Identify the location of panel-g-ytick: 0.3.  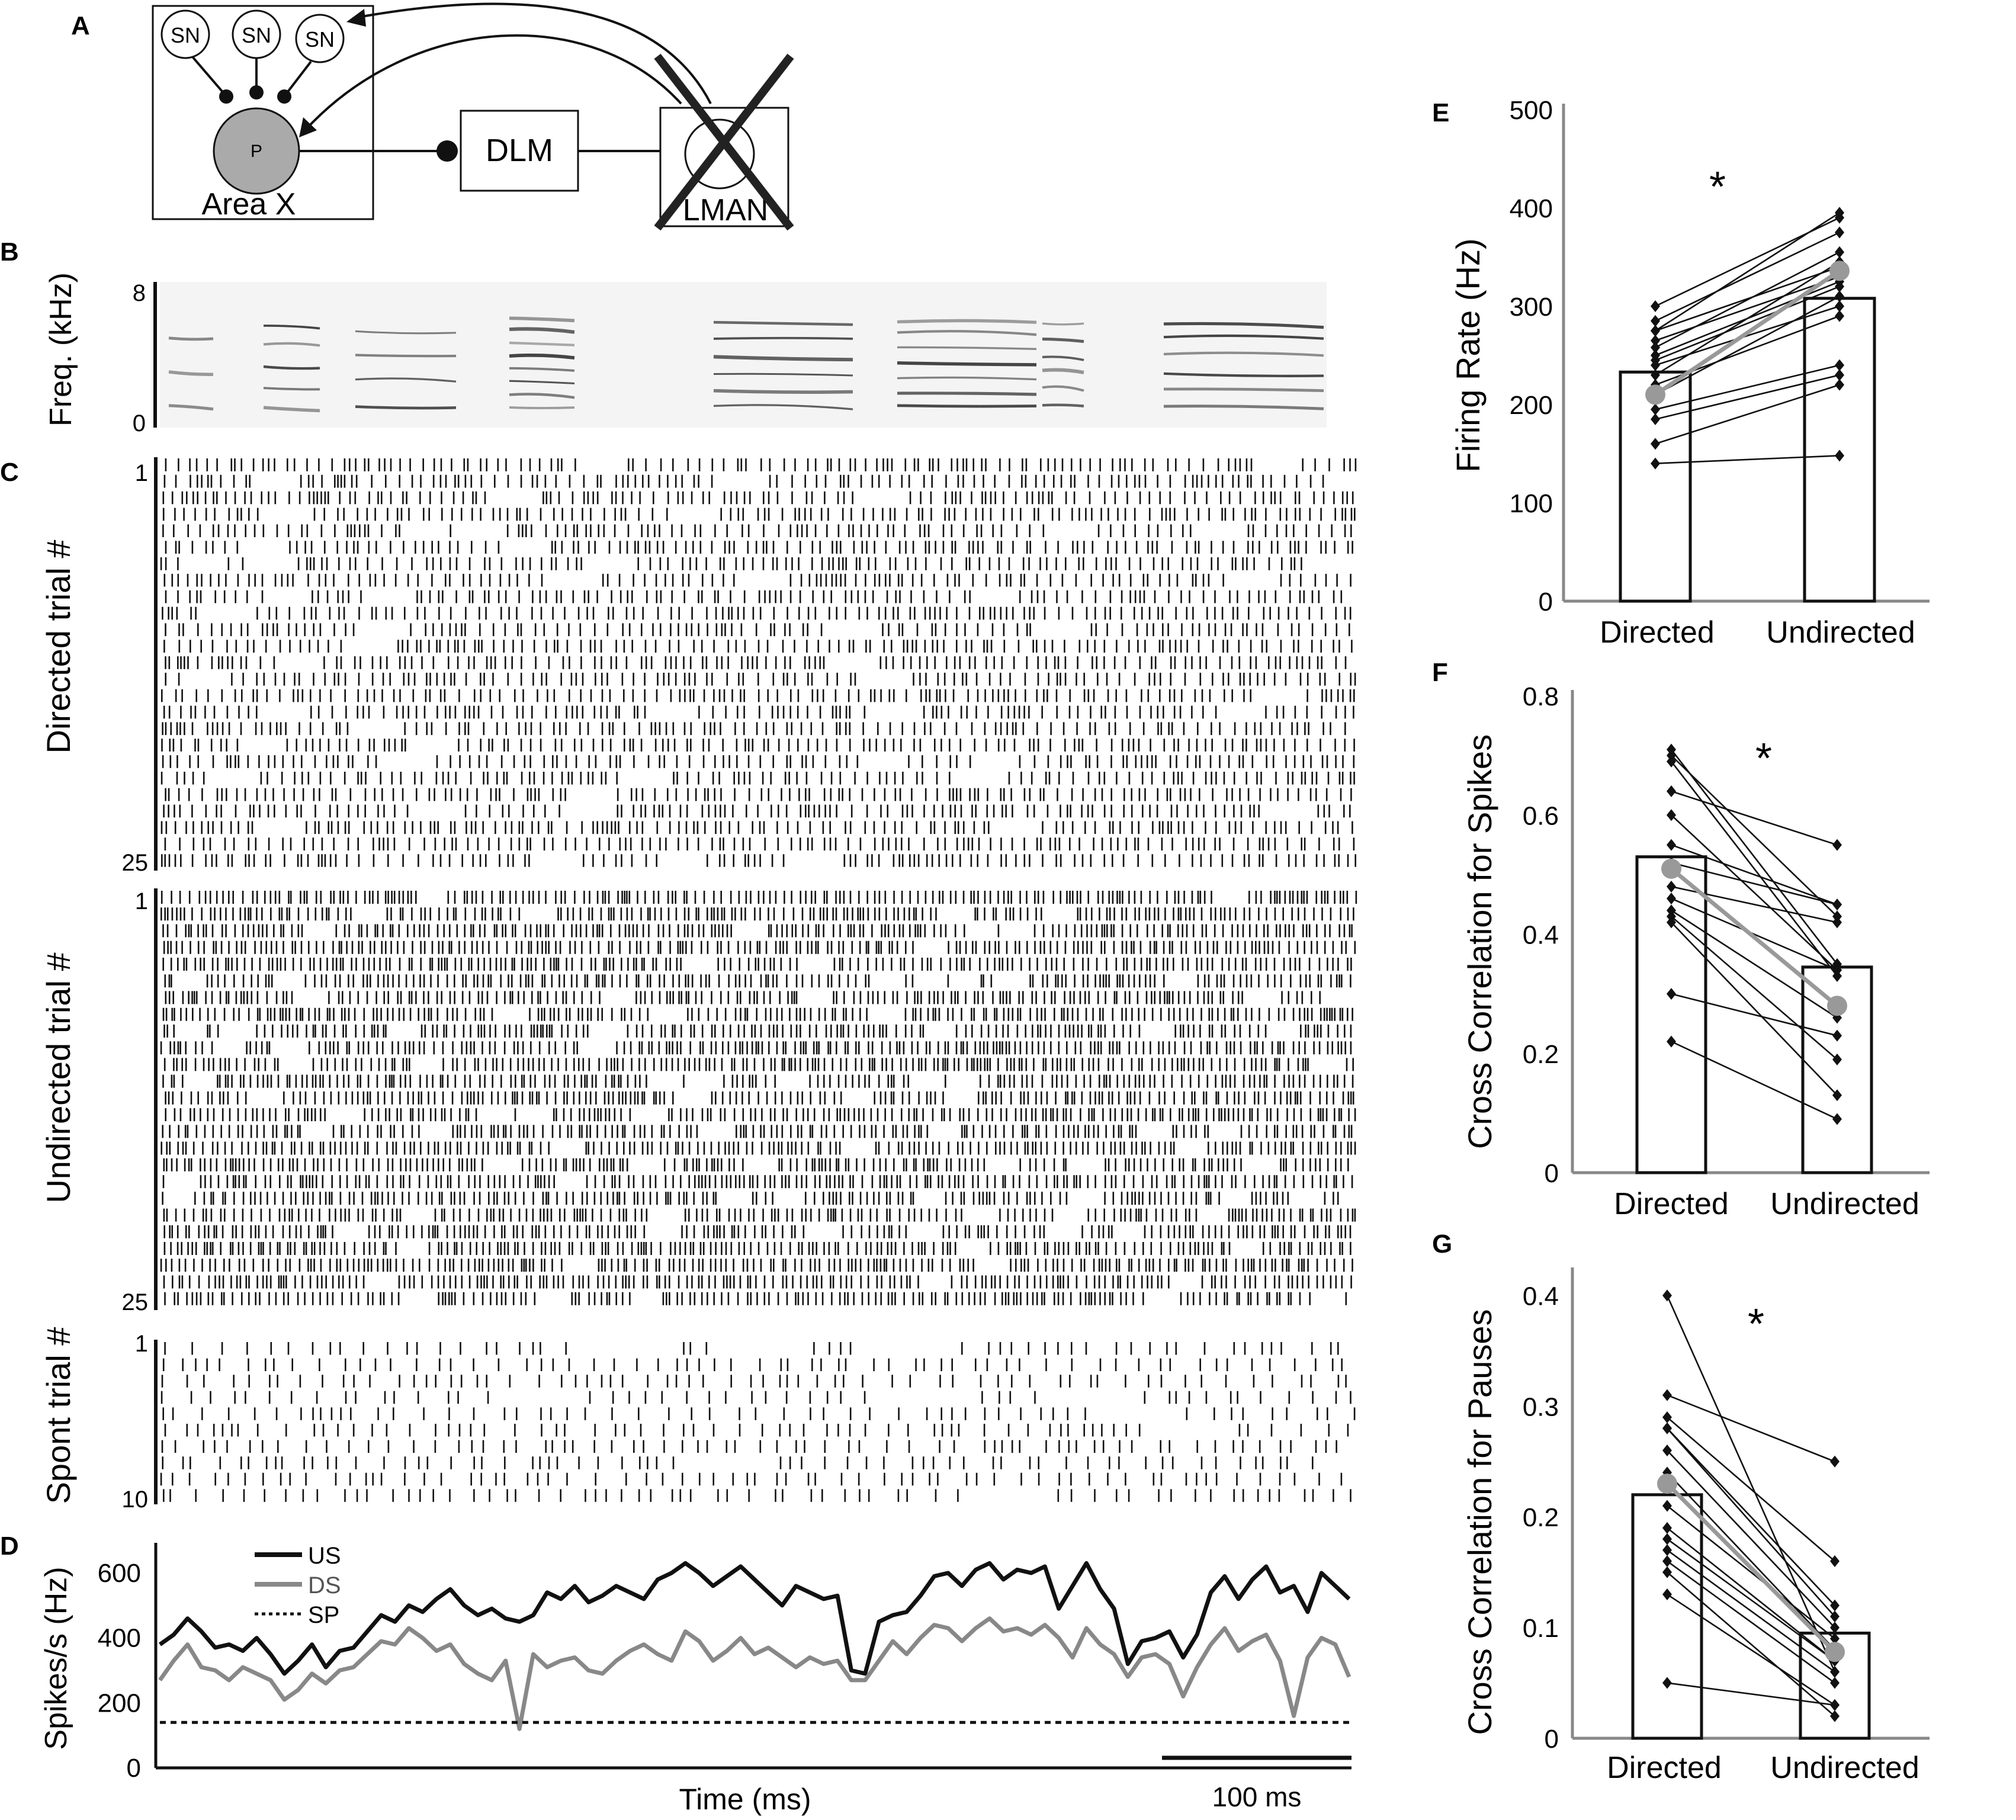
(1541, 1406).